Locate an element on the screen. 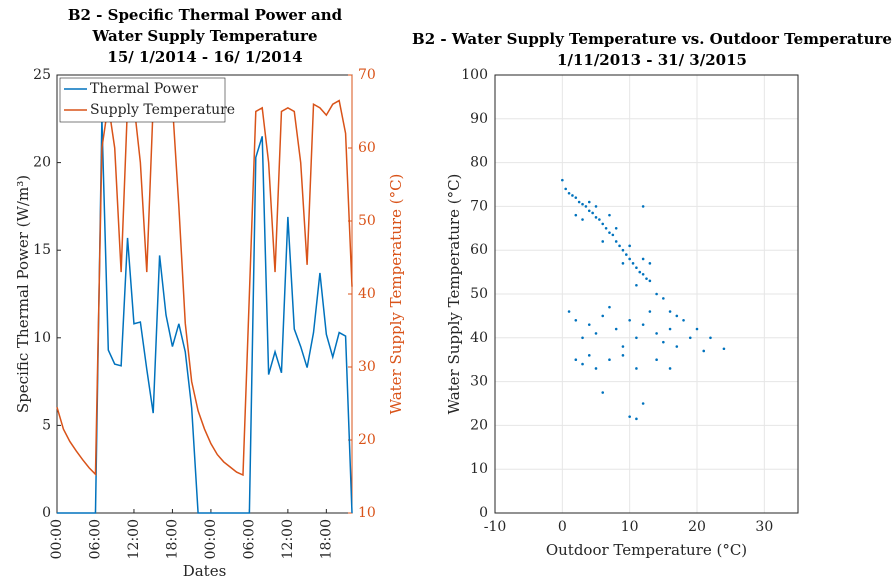 This screenshot has width=893, height=586. y-tick-label: 40 is located at coordinates (479, 338).